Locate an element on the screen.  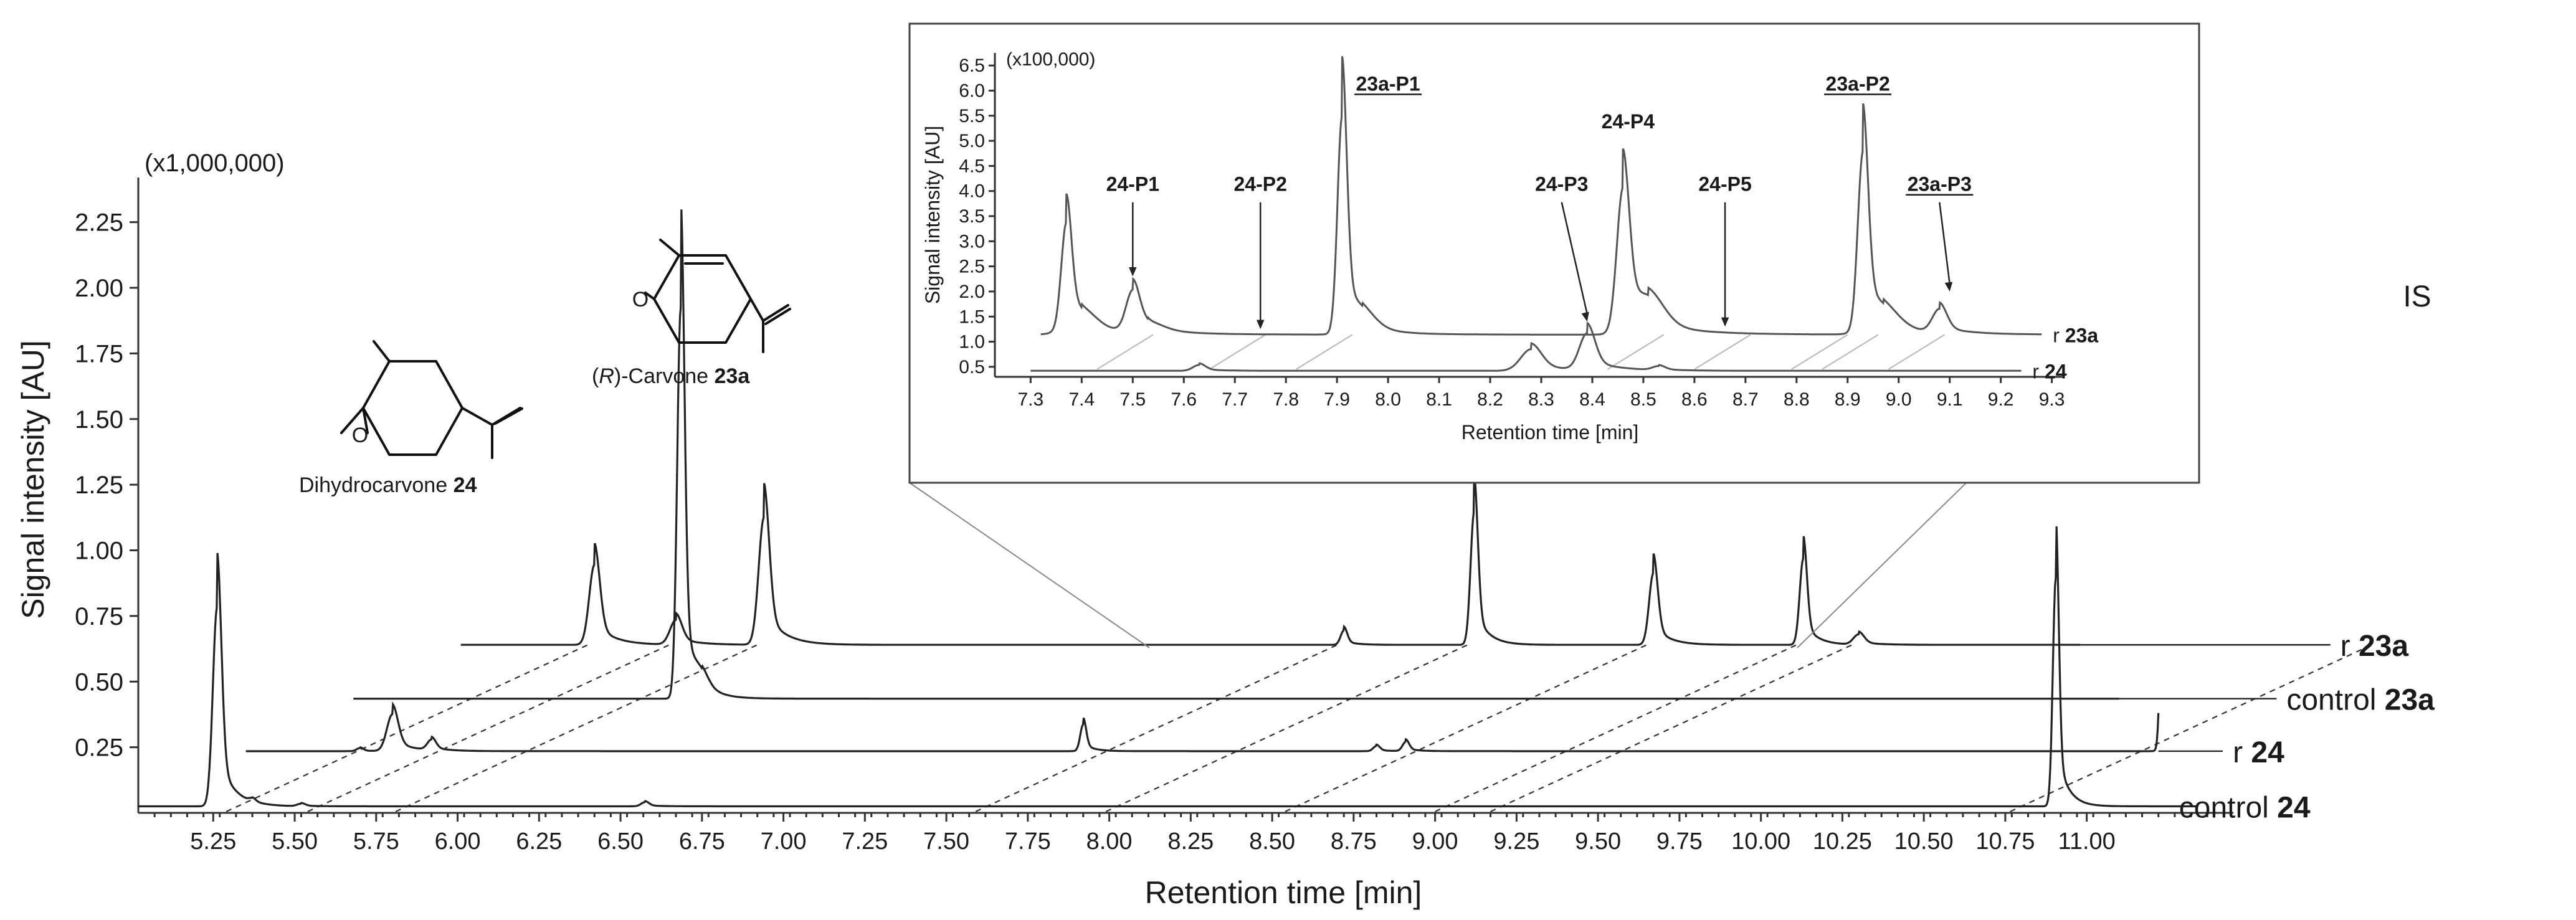
main-y-tick-label: 0.50 is located at coordinates (99, 682).